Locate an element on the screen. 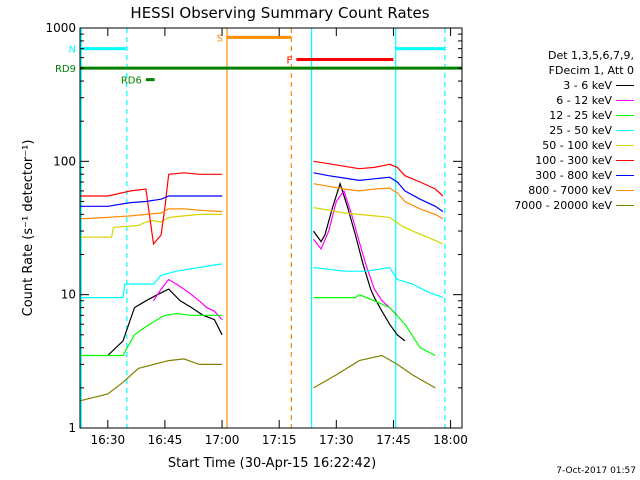 The height and width of the screenshot is (480, 640). x-tick-label-2: 17:00 is located at coordinates (222, 440).